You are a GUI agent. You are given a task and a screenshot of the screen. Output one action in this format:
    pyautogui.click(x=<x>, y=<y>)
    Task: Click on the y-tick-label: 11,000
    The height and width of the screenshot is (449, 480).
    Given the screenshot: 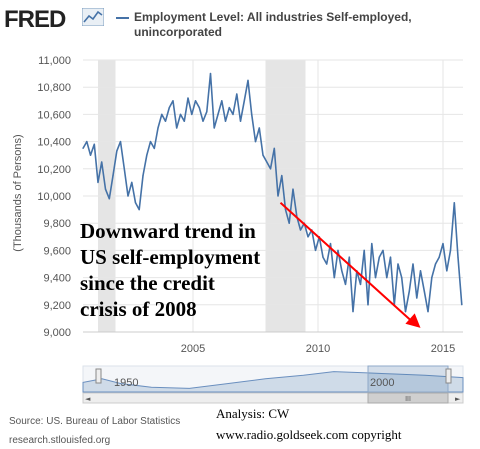 What is the action you would take?
    pyautogui.click(x=54, y=61)
    